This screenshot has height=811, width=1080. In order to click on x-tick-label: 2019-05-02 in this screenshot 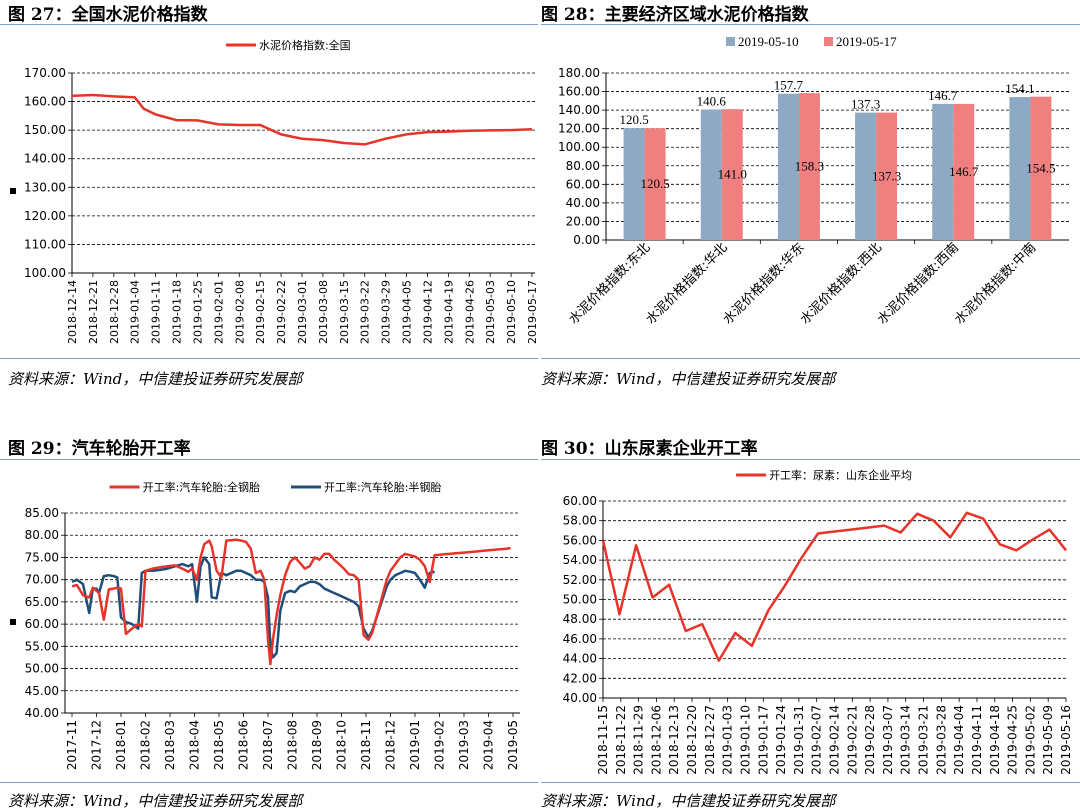, I will do `click(1030, 740)`.